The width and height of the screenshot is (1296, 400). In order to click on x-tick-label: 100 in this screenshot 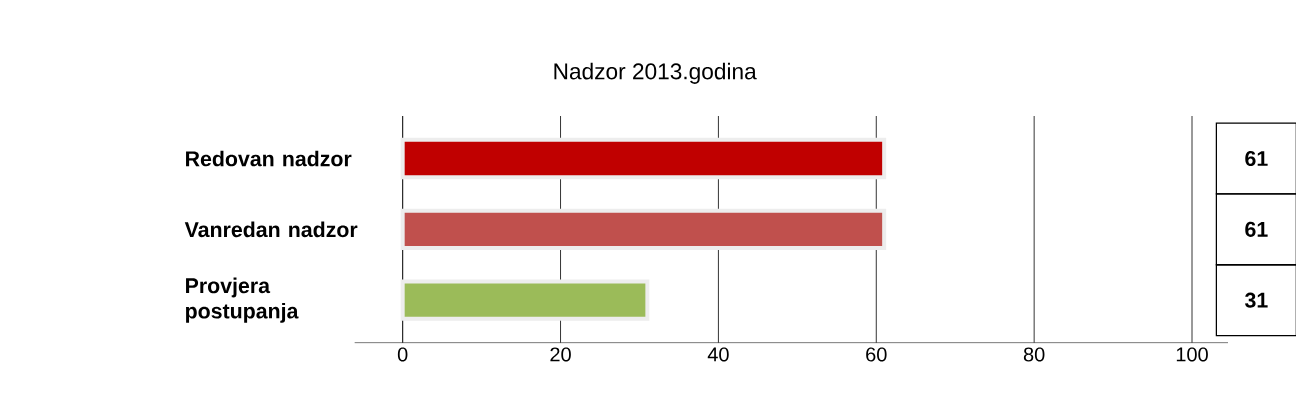, I will do `click(1192, 354)`.